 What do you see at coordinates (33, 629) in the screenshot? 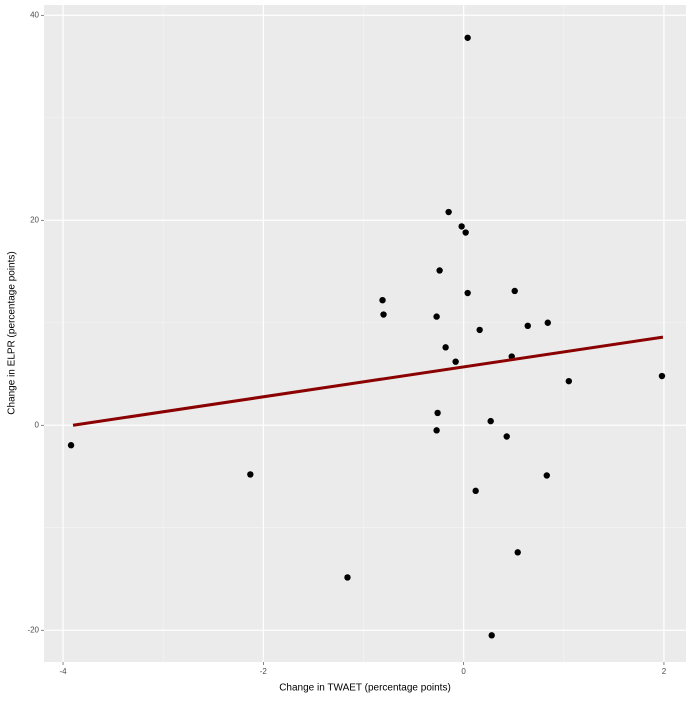
I see `y-tick-label: -20` at bounding box center [33, 629].